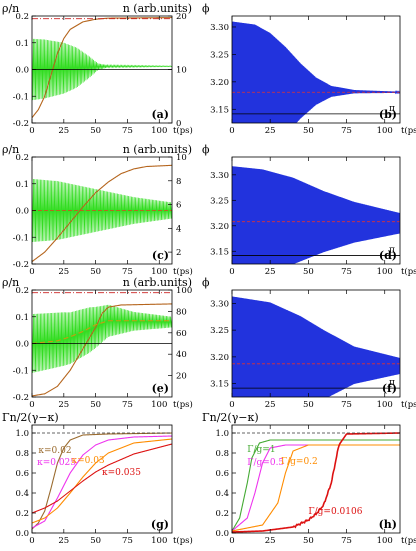 The height and width of the screenshot is (551, 416). What do you see at coordinates (95, 541) in the screenshot?
I see `x-tick-label-g-2: 50` at bounding box center [95, 541].